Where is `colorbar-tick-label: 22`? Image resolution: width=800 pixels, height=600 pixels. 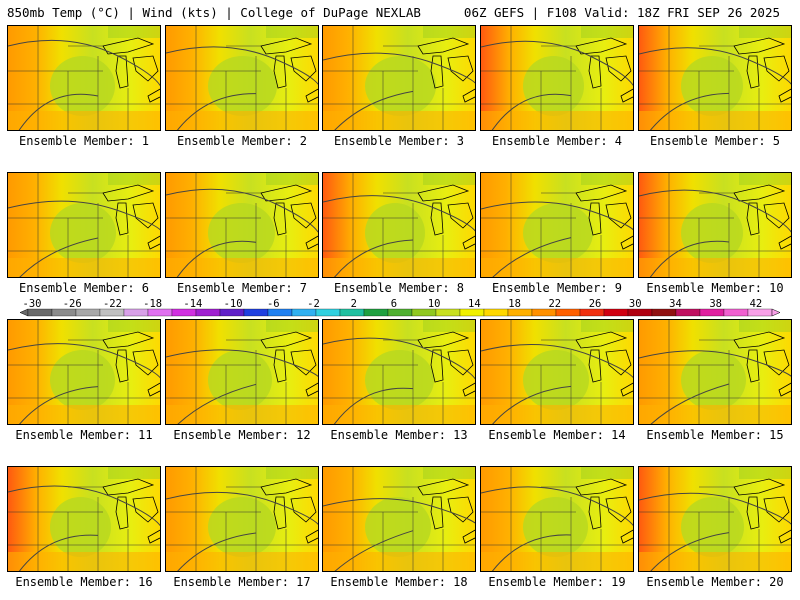 colorbar-tick-label: 22 is located at coordinates (554, 304).